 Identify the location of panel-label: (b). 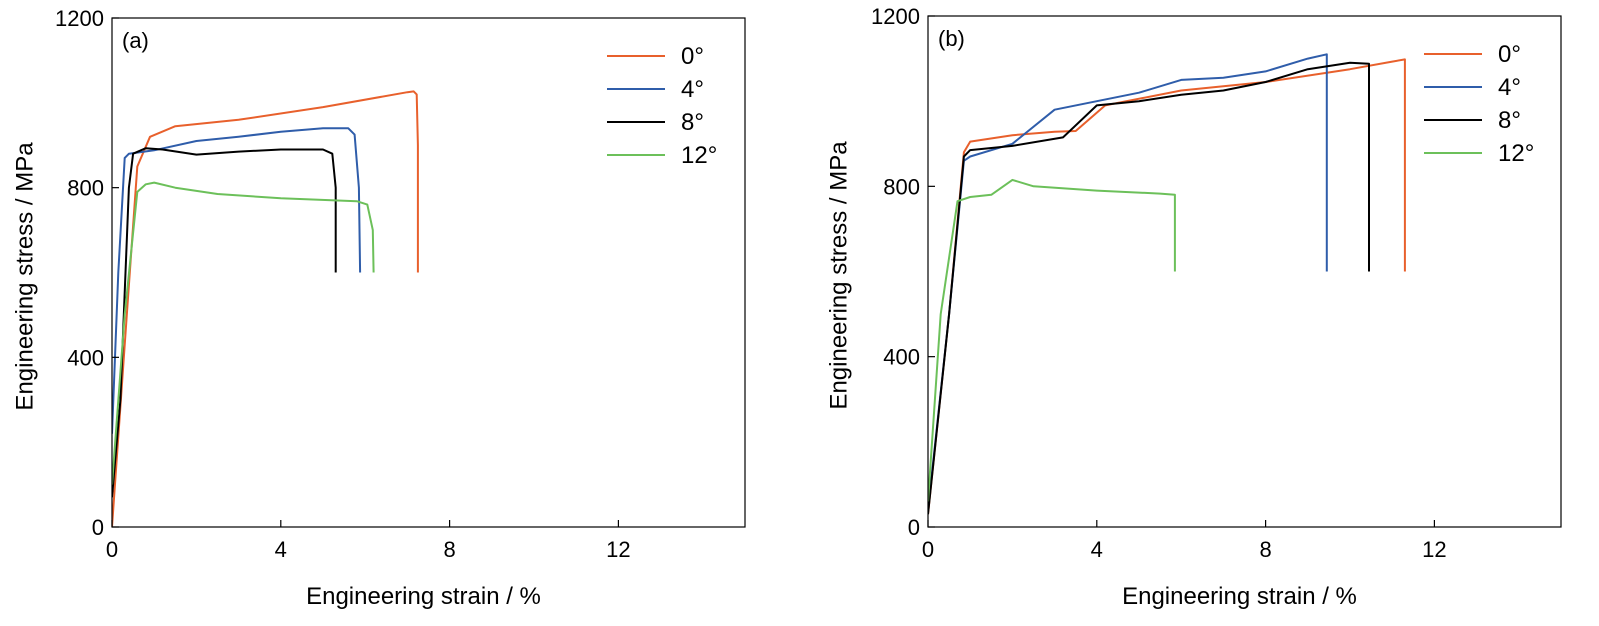
(951, 38).